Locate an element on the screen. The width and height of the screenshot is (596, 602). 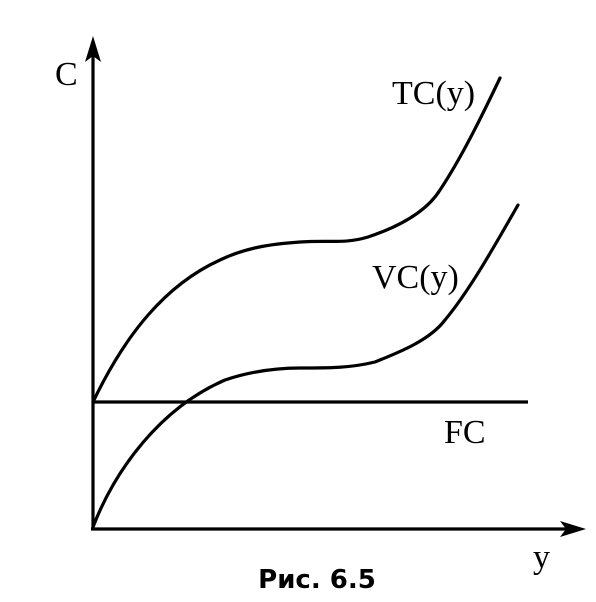
vc-label: VC(y) is located at coordinates (415, 277).